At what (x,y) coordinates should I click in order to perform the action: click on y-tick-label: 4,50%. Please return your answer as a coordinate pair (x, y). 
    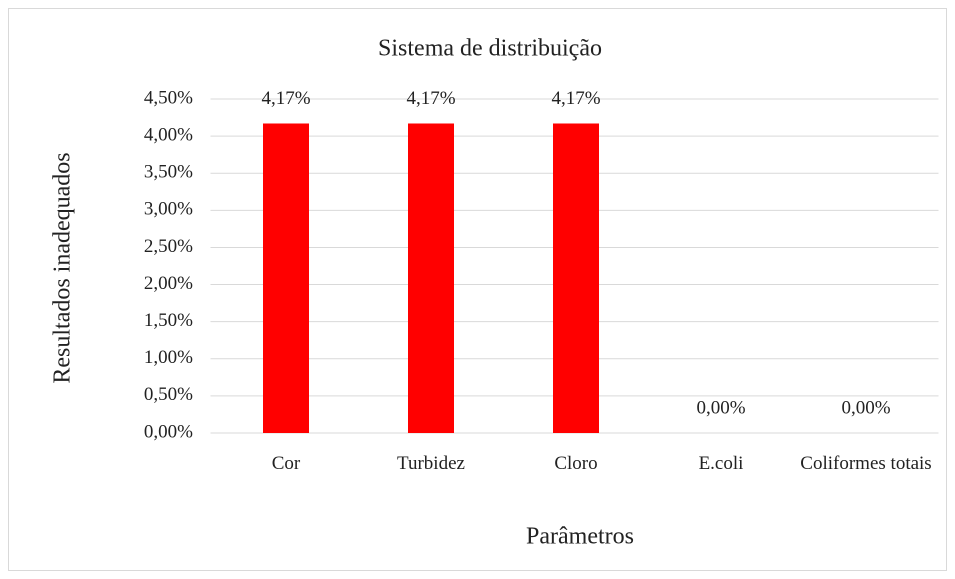
    Looking at the image, I should click on (168, 97).